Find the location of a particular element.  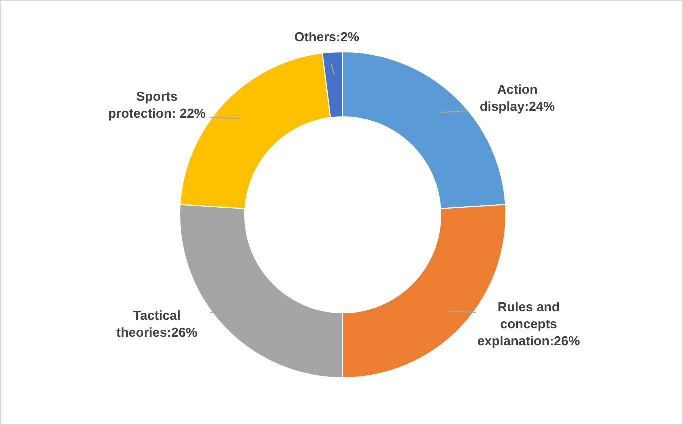

slice-label: Others:2% is located at coordinates (327, 36).